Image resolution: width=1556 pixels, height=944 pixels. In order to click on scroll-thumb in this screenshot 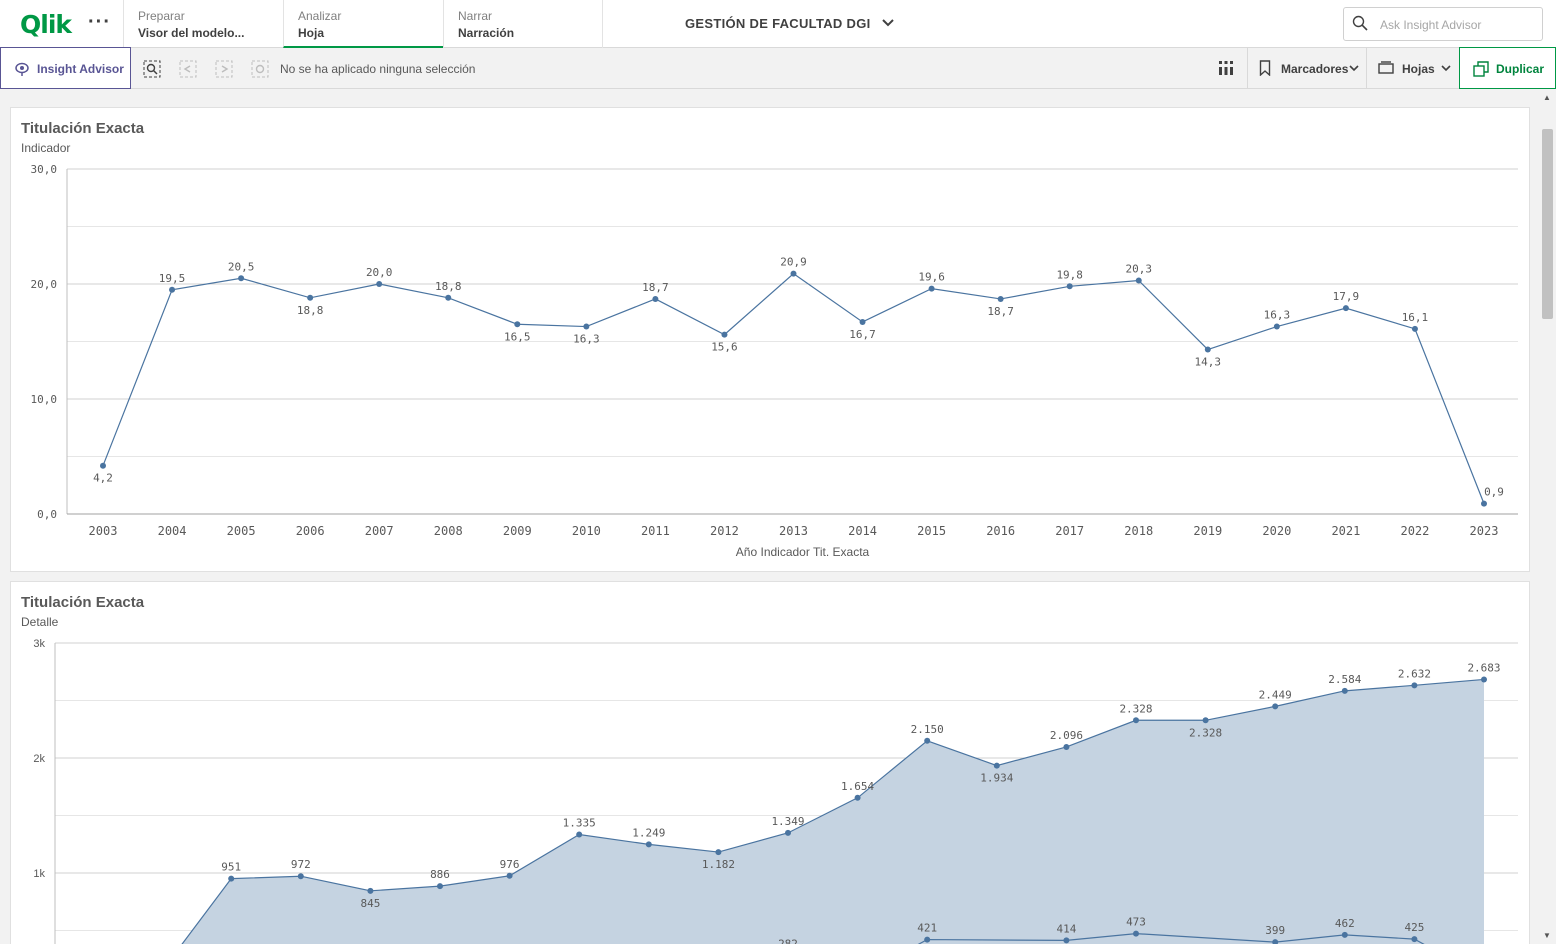, I will do `click(1547, 224)`.